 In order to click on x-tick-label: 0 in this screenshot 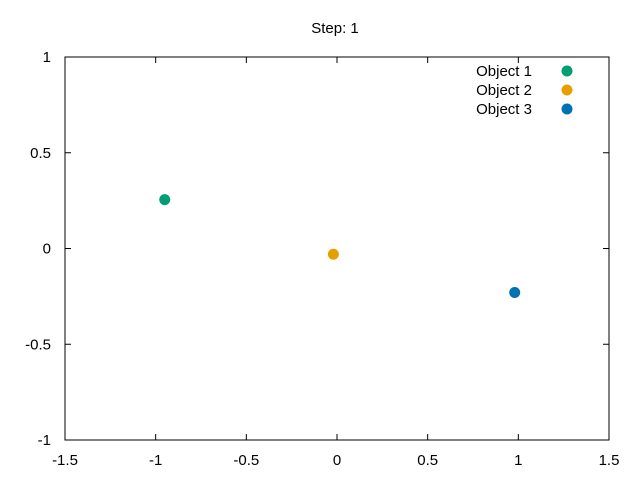, I will do `click(337, 460)`.